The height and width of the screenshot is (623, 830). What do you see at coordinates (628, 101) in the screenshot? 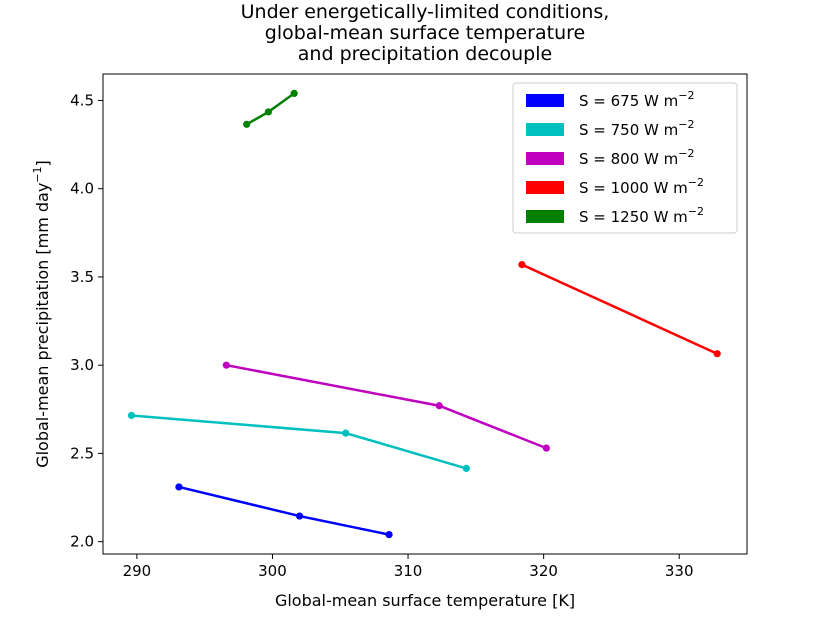
I see `legend-entry-text: S = 675 W m` at bounding box center [628, 101].